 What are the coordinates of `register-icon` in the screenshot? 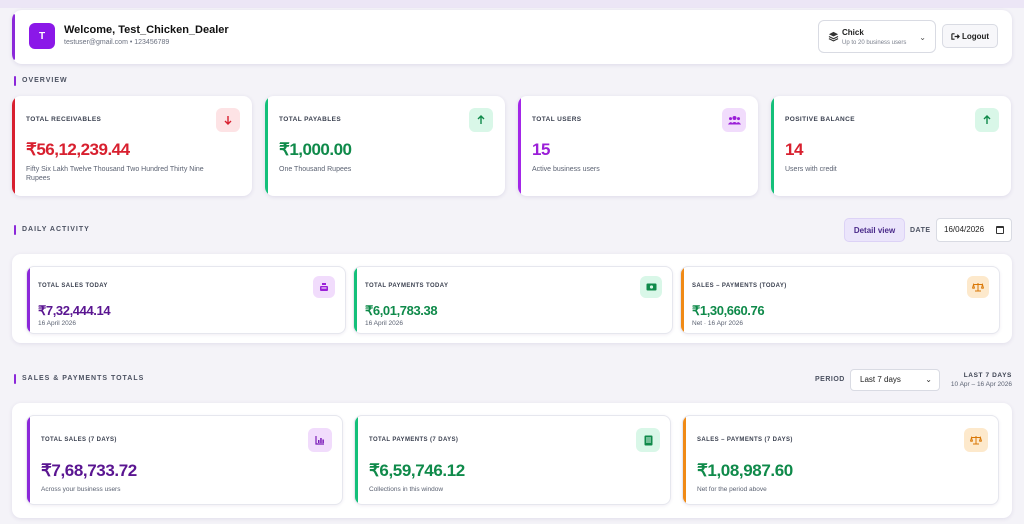 It's located at (324, 287).